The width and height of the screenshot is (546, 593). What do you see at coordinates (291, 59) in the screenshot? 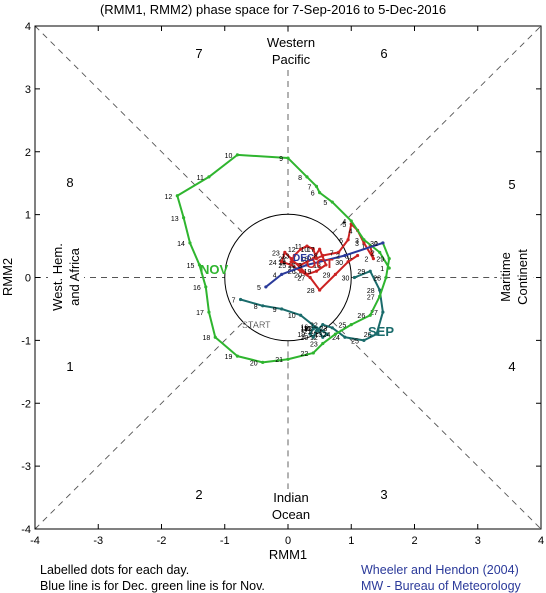
I see `region-western-pacific-line2: Pacific` at bounding box center [291, 59].